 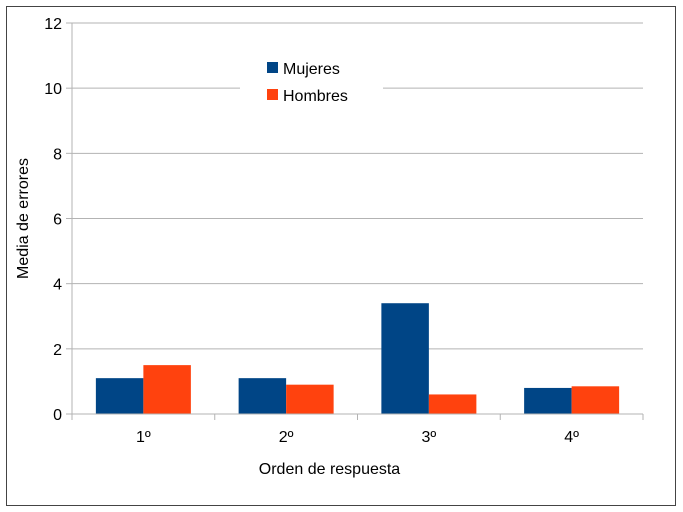 I want to click on y-tick-label: 8, so click(x=57, y=154).